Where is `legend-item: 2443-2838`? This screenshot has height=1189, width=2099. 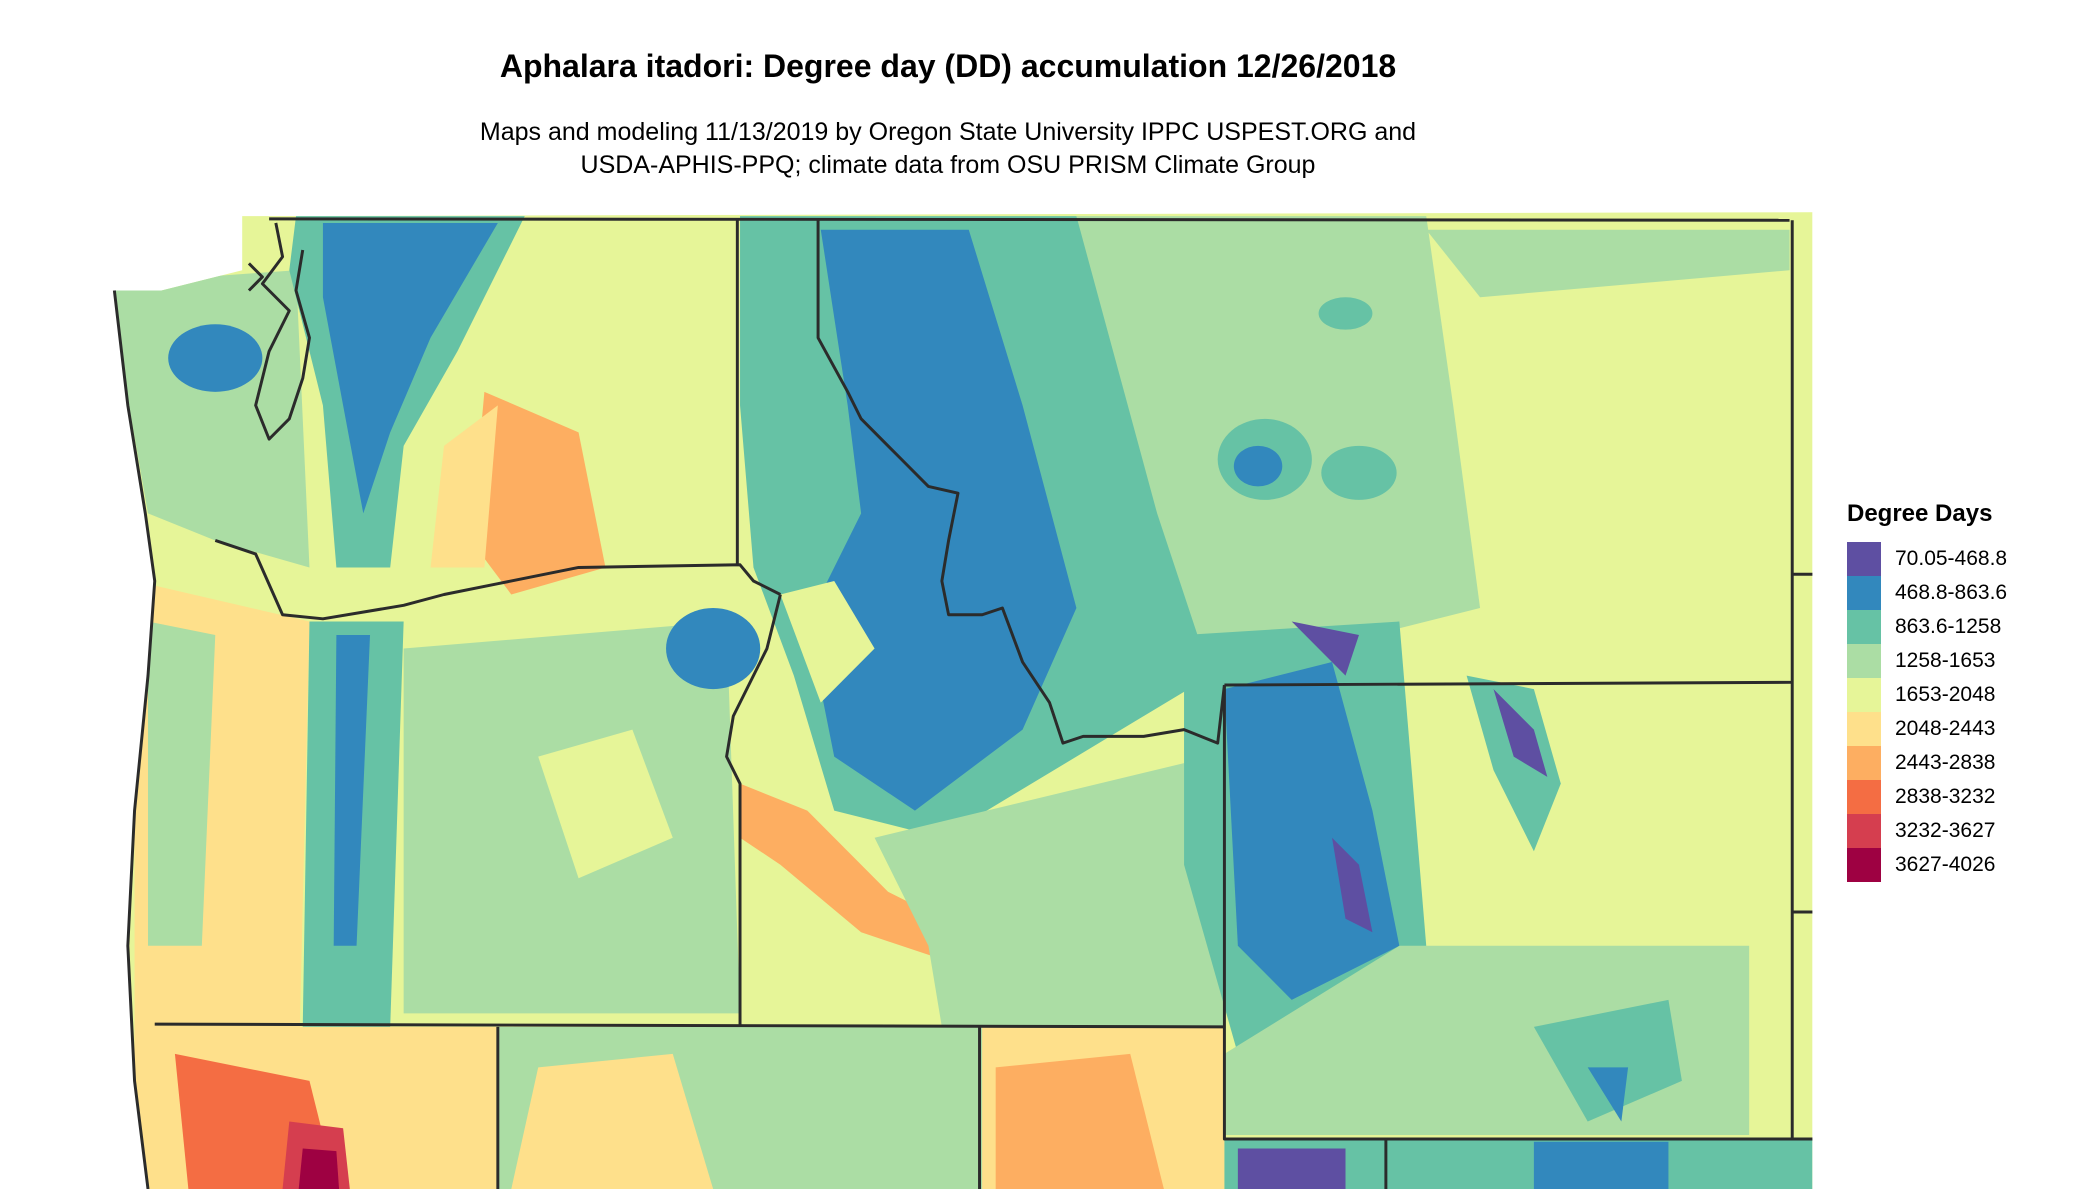 legend-item: 2443-2838 is located at coordinates (1927, 763).